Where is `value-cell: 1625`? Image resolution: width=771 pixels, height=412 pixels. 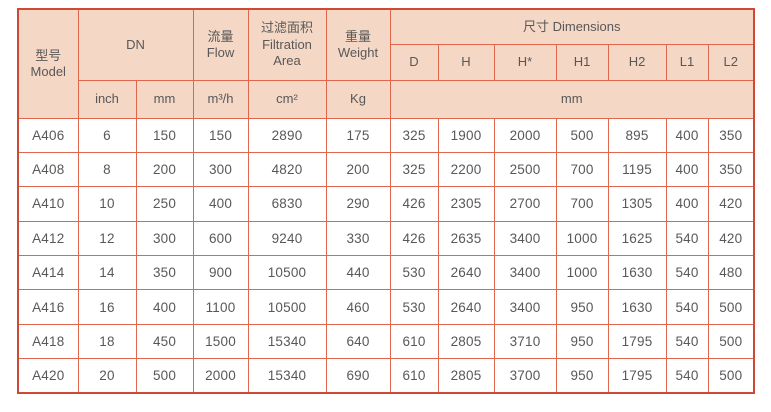
value-cell: 1625 is located at coordinates (637, 238).